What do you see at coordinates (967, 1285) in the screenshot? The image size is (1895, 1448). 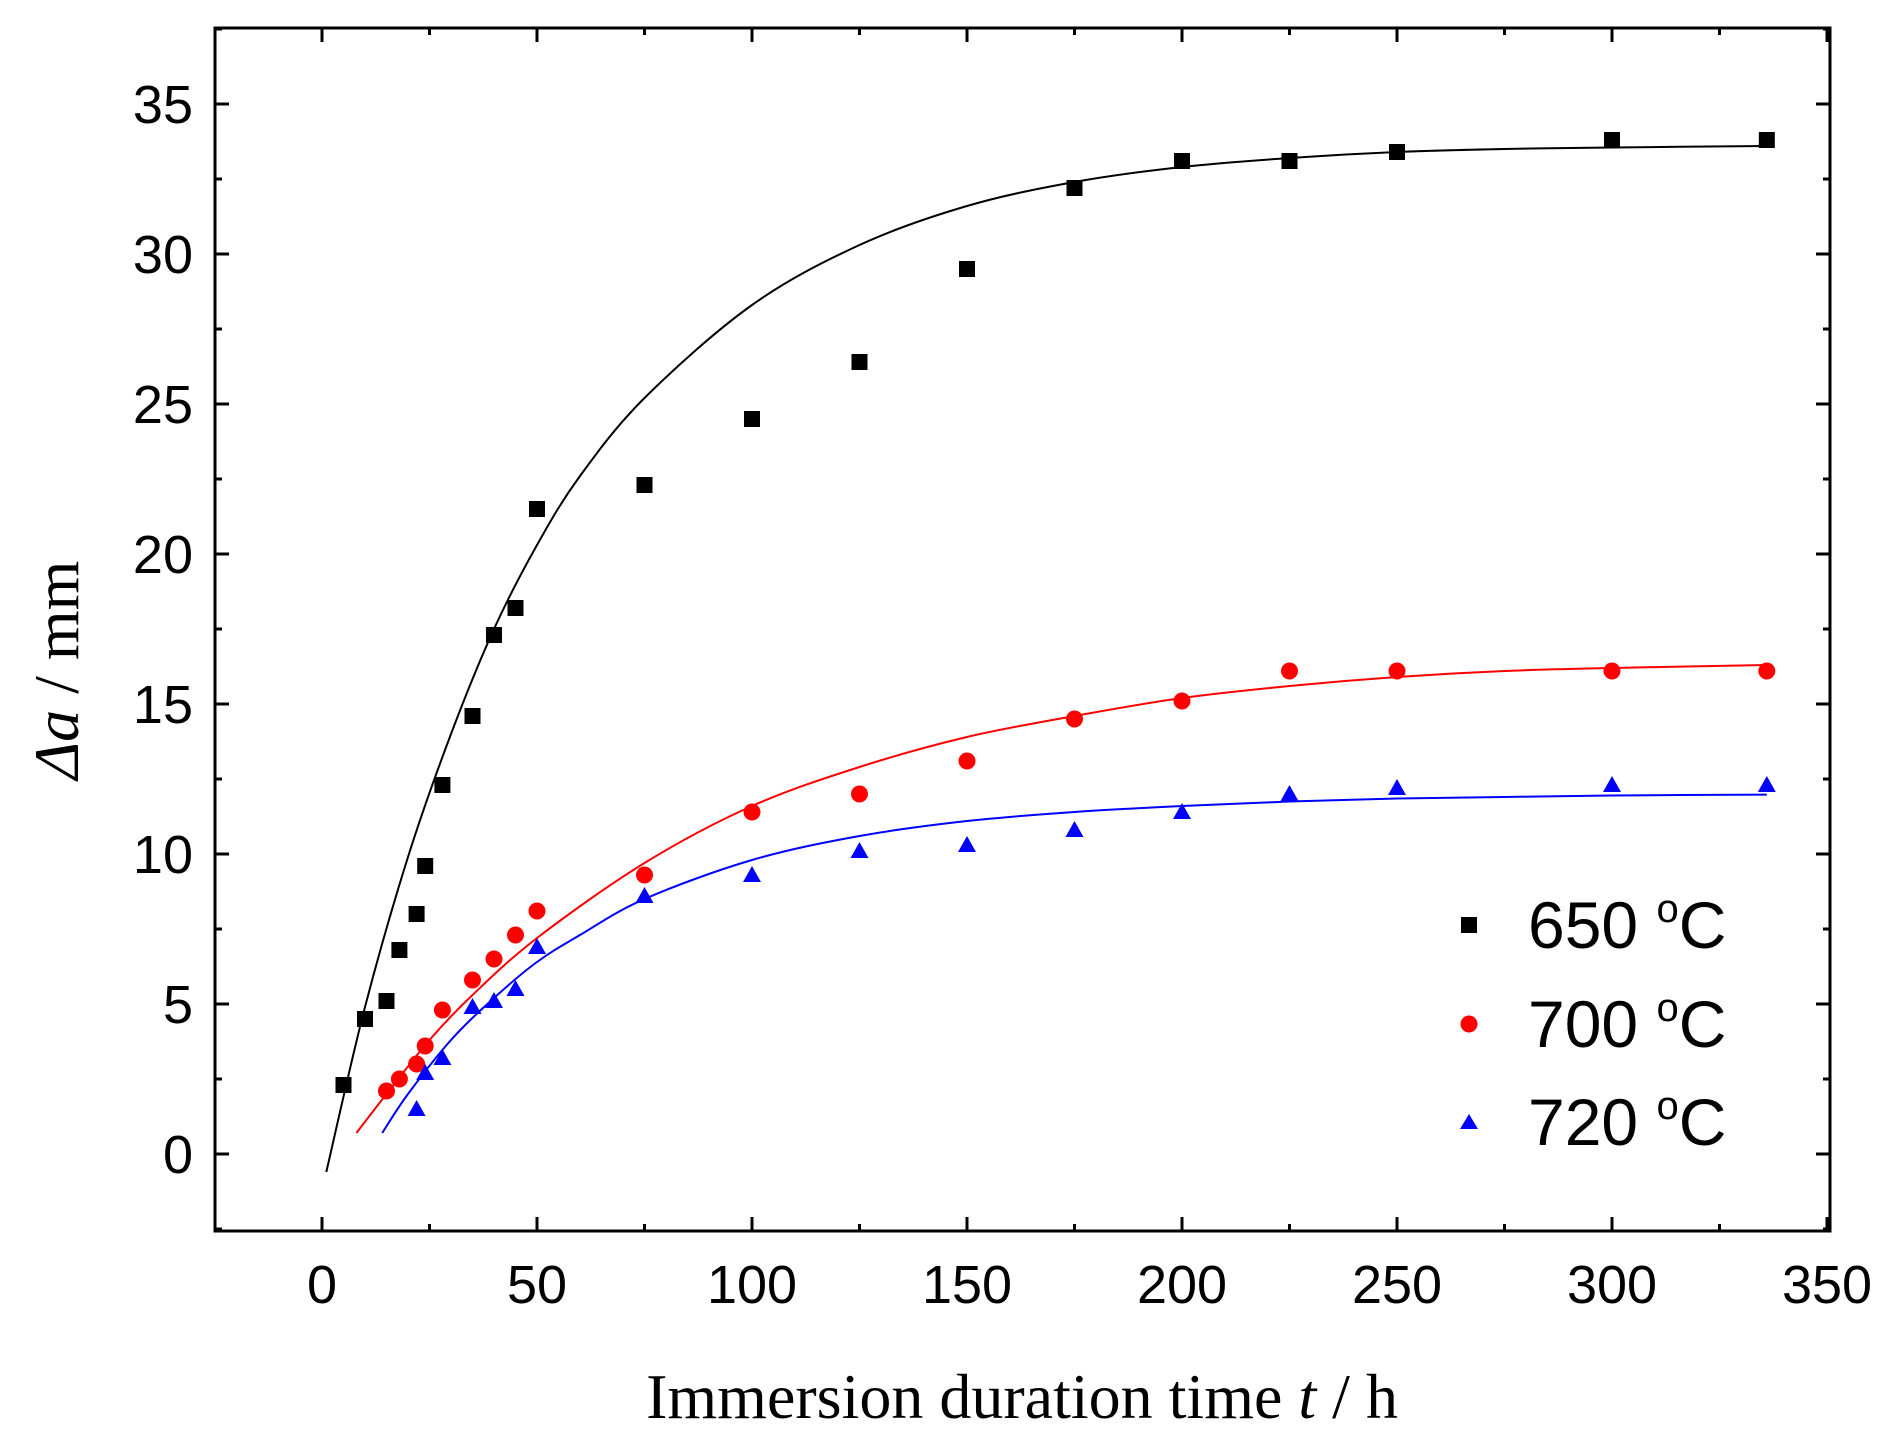 I see `x-tick-label: 150` at bounding box center [967, 1285].